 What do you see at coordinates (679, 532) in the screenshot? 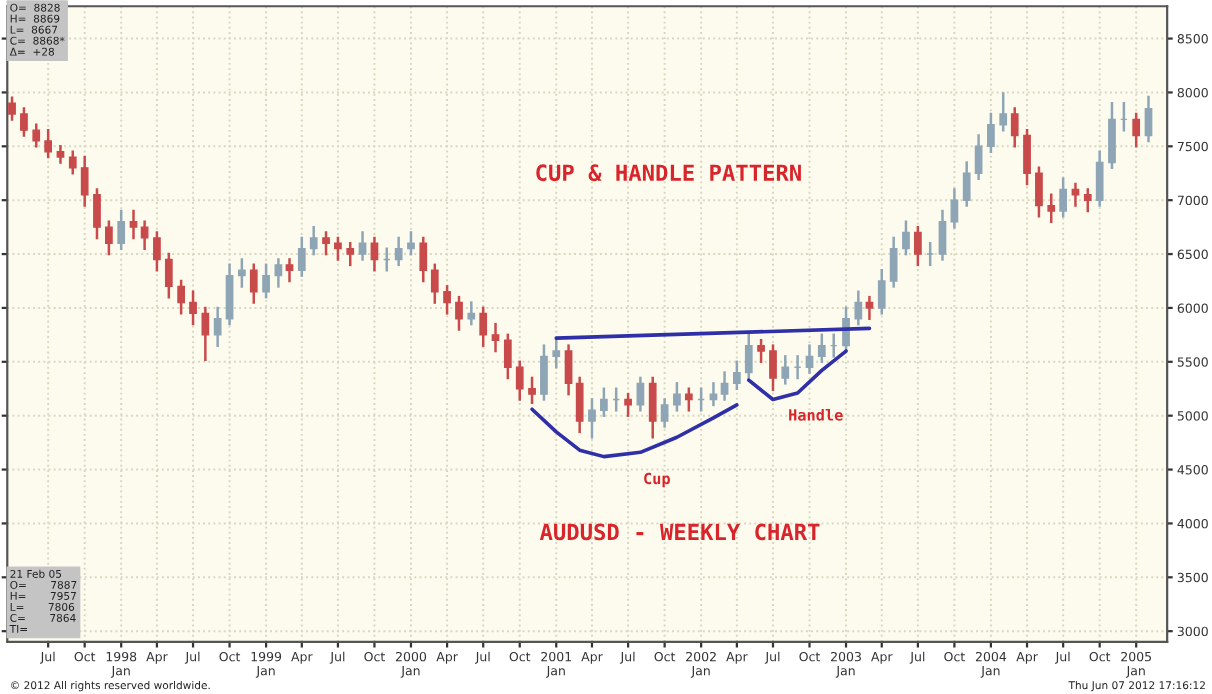
I see `text: AUDUSD - WEEKLY CHART` at bounding box center [679, 532].